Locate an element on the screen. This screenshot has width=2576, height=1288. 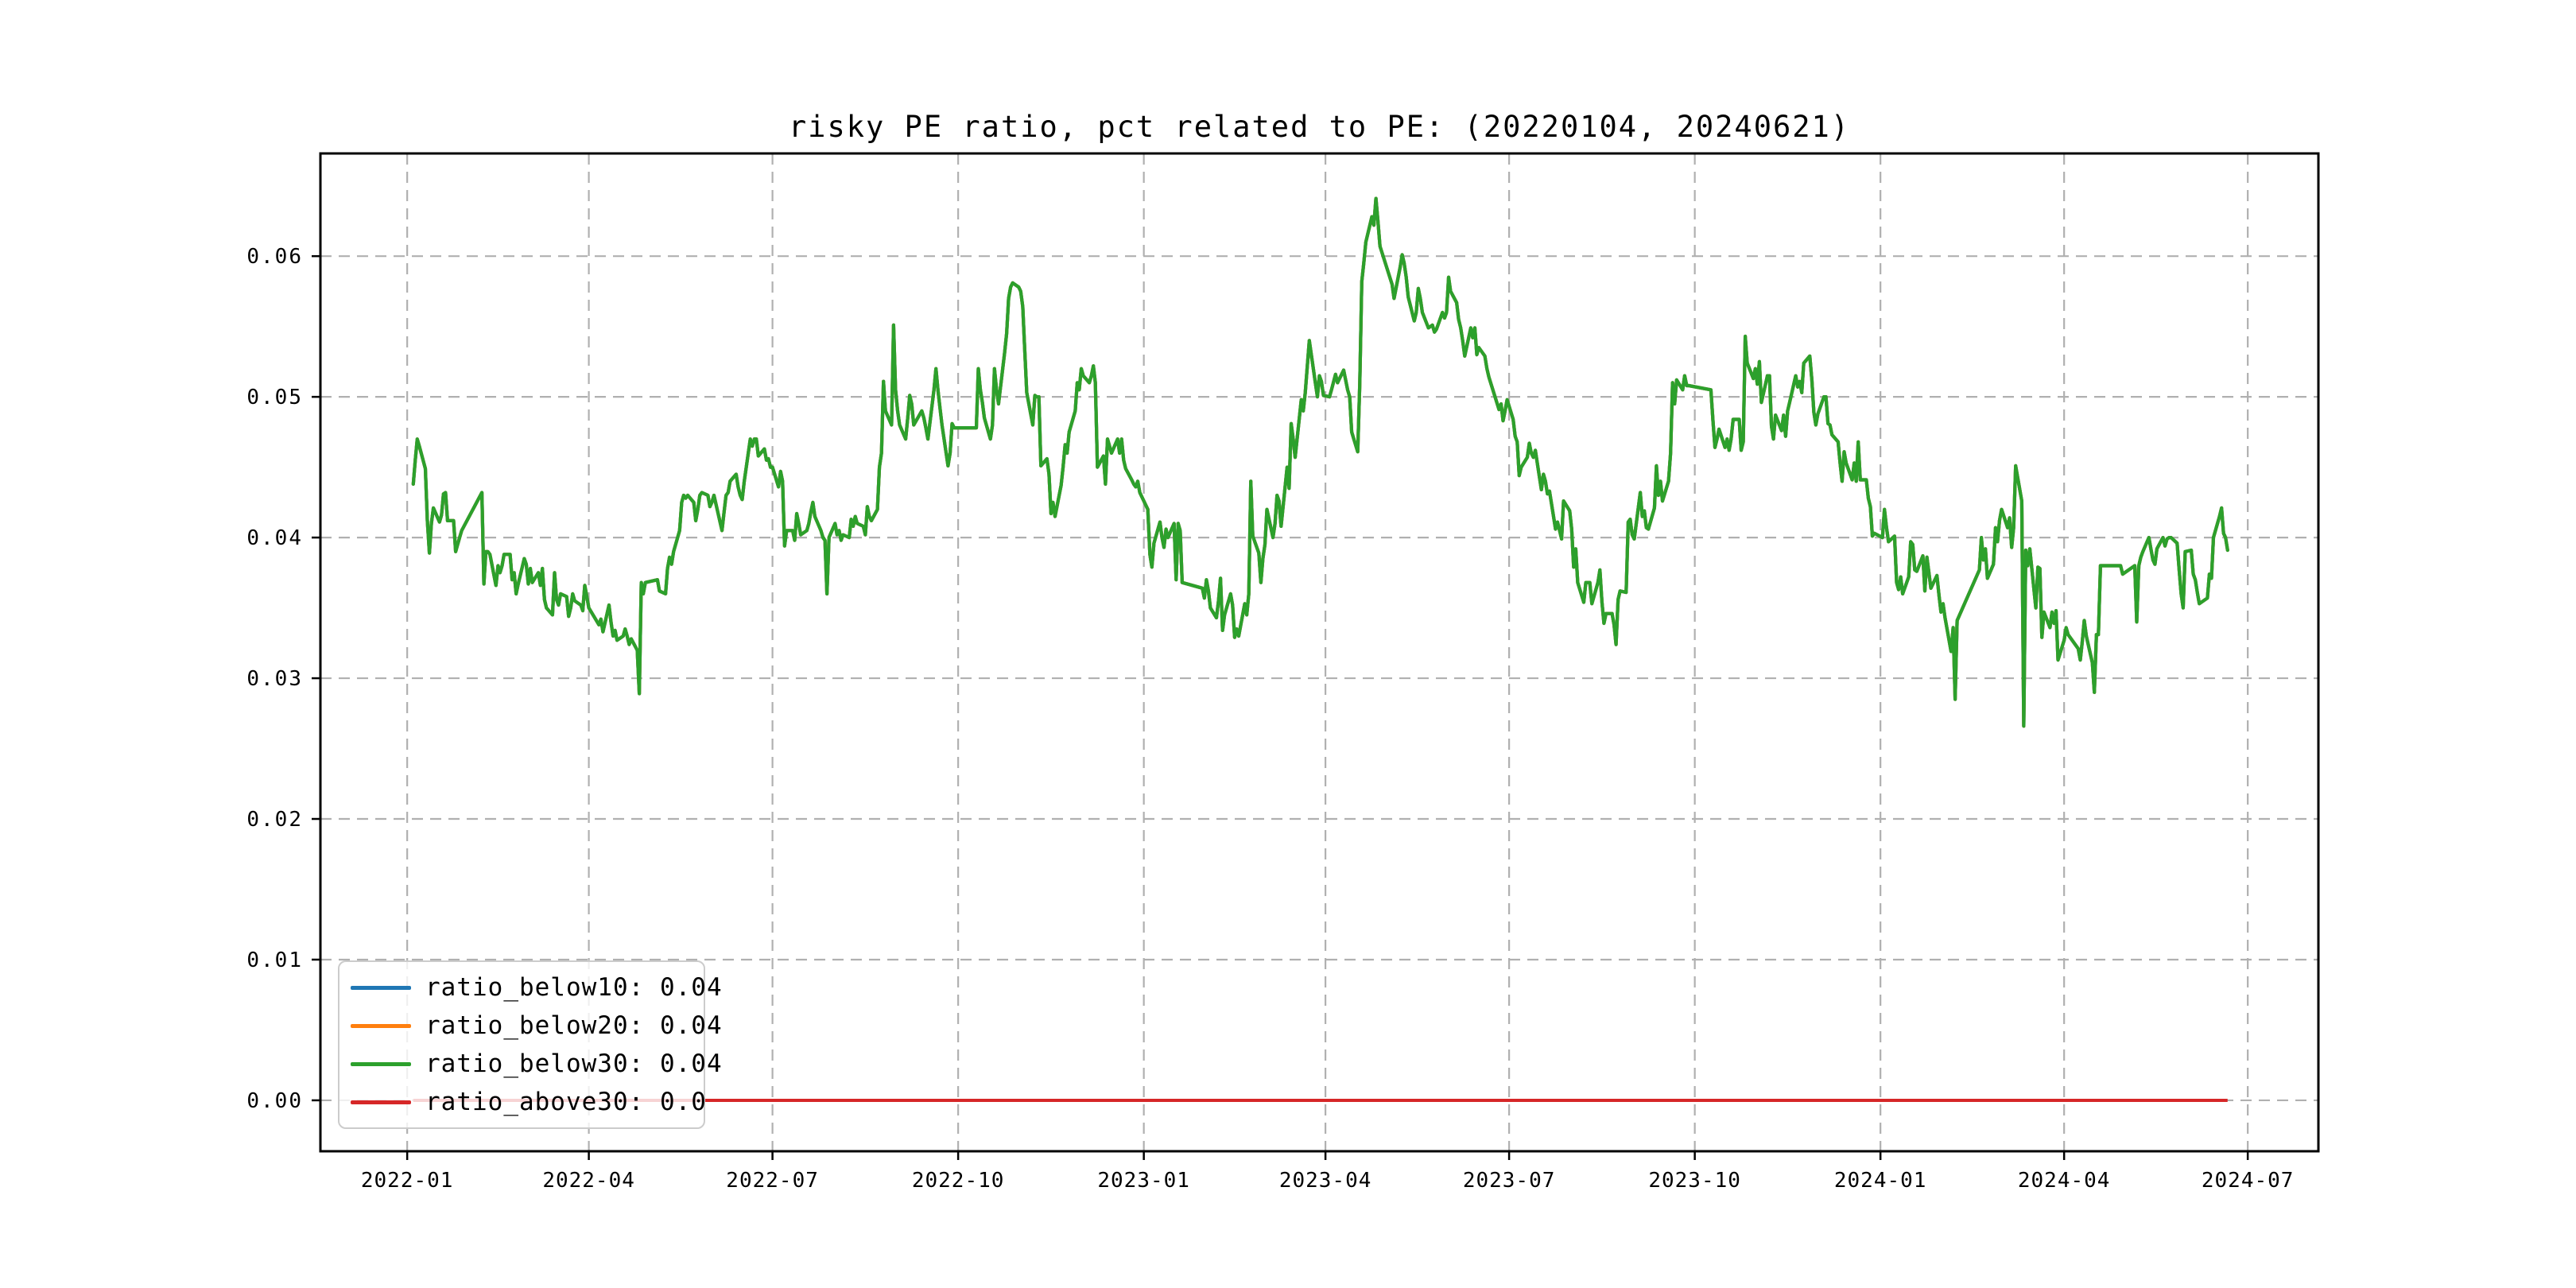
legend-line-sample-ratio_above30 is located at coordinates (381, 1102).